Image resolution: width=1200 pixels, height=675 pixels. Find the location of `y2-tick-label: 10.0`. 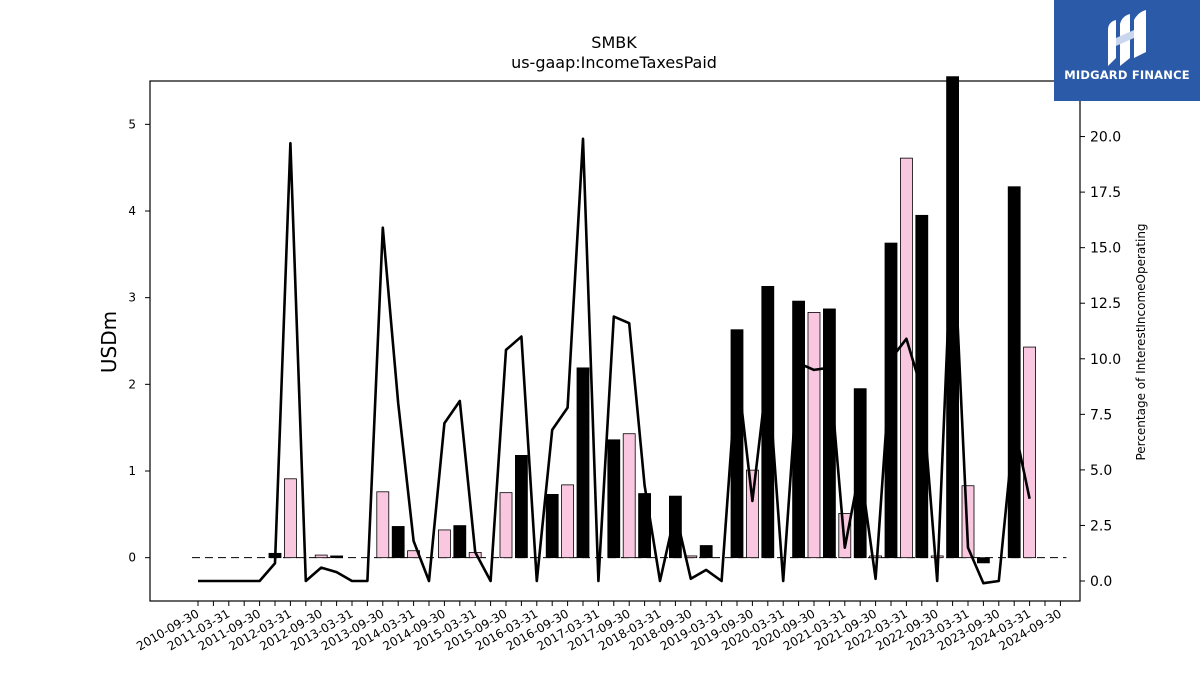

y2-tick-label: 10.0 is located at coordinates (1105, 360).